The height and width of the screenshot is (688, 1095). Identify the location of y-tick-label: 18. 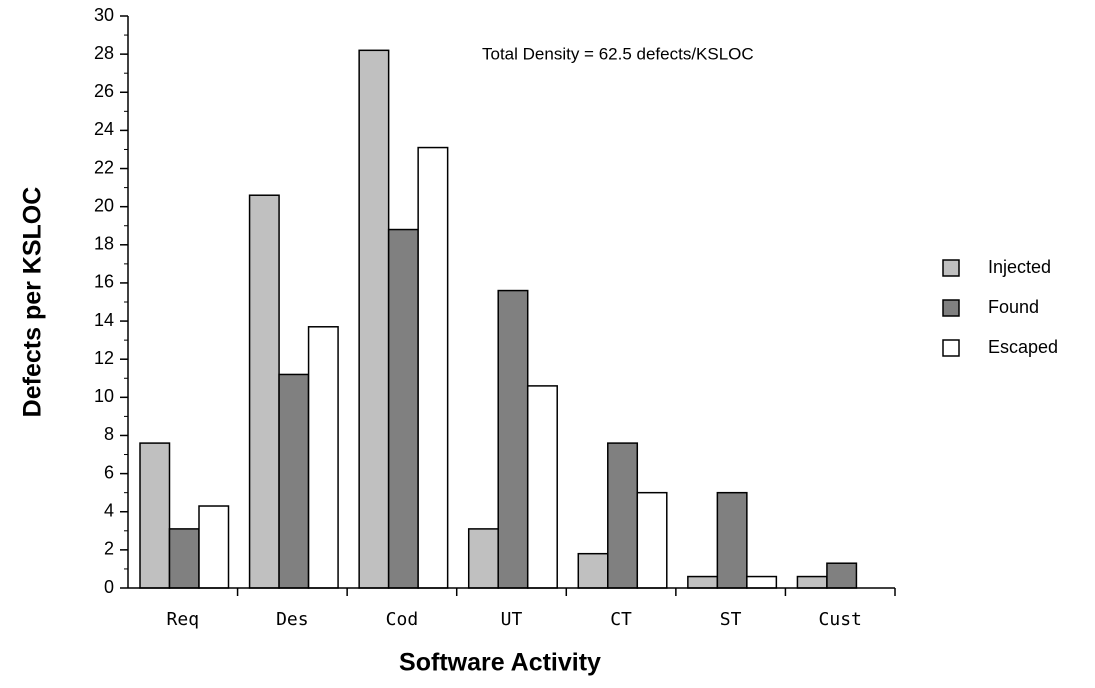
(104, 244).